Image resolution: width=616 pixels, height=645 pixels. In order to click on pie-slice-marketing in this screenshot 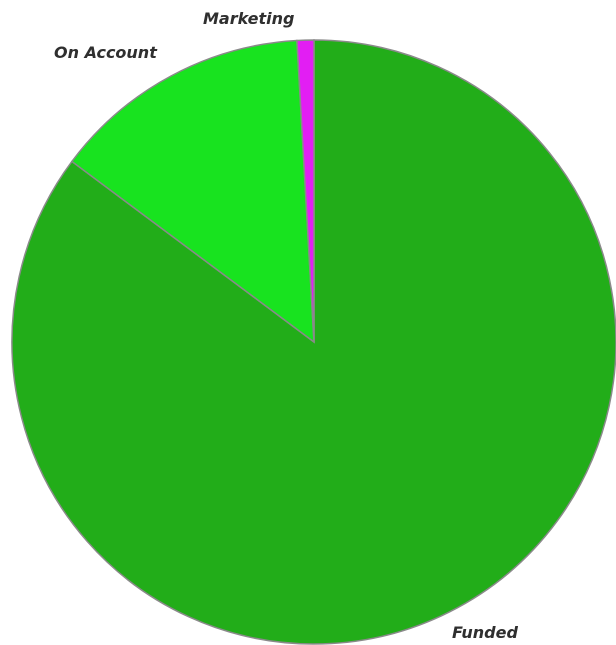, I will do `click(305, 191)`.